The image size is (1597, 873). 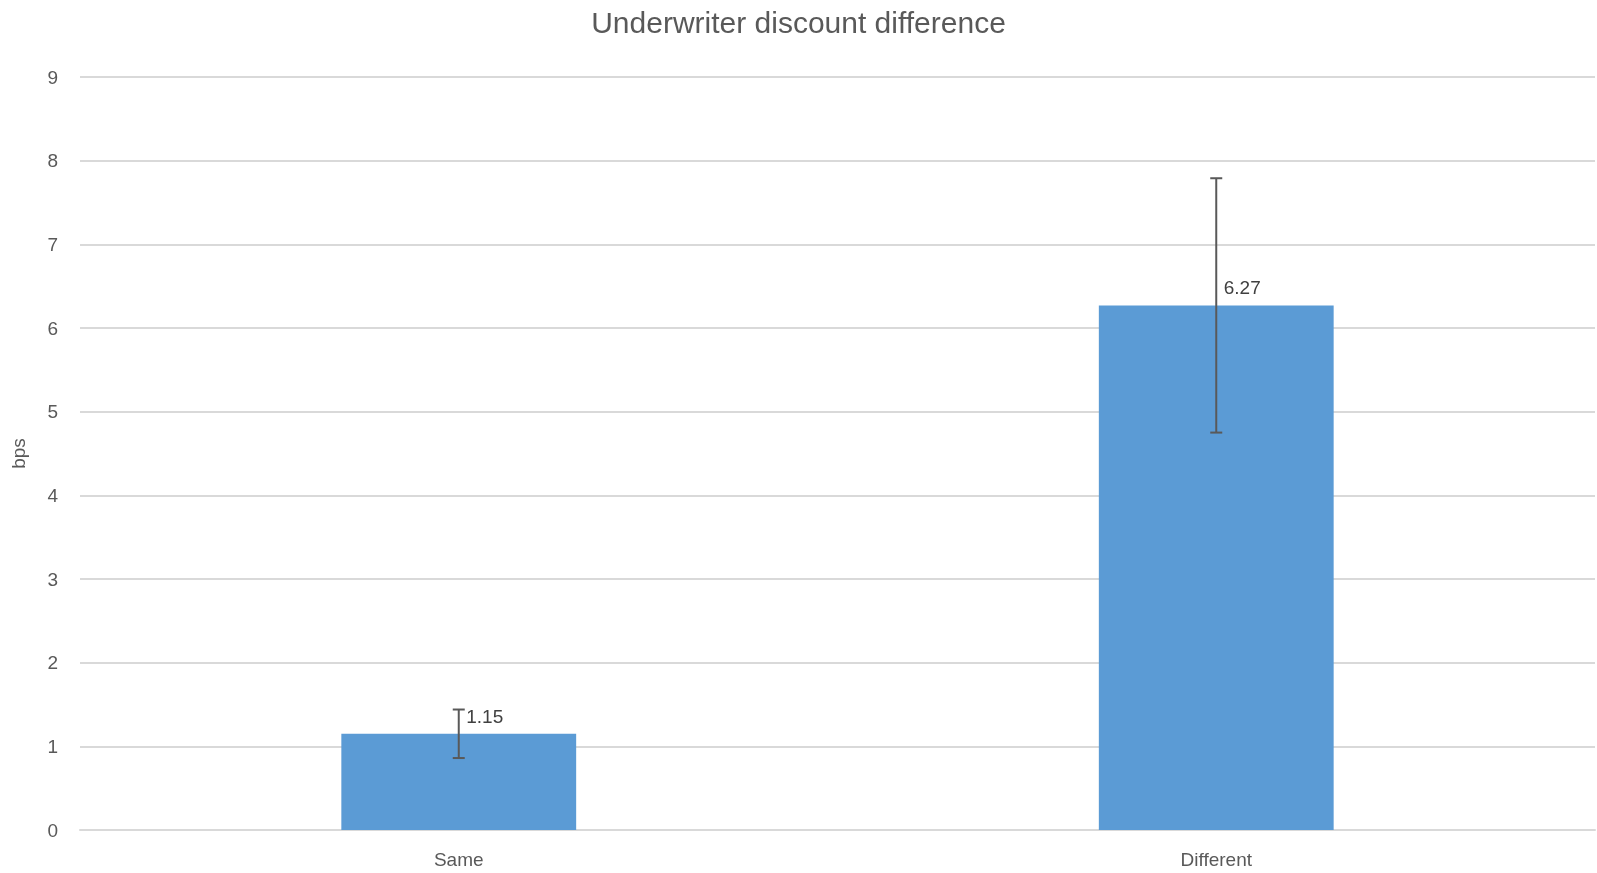 What do you see at coordinates (52, 161) in the screenshot?
I see `y-tick-label: 8` at bounding box center [52, 161].